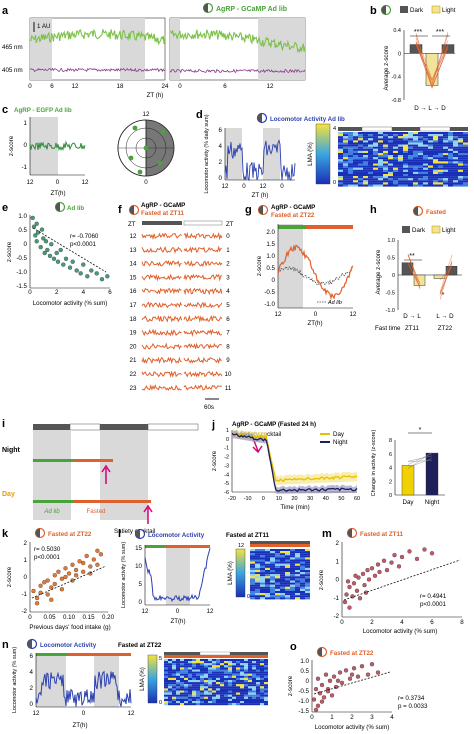  I want to click on fasted-label: Fasted, so click(96, 511).